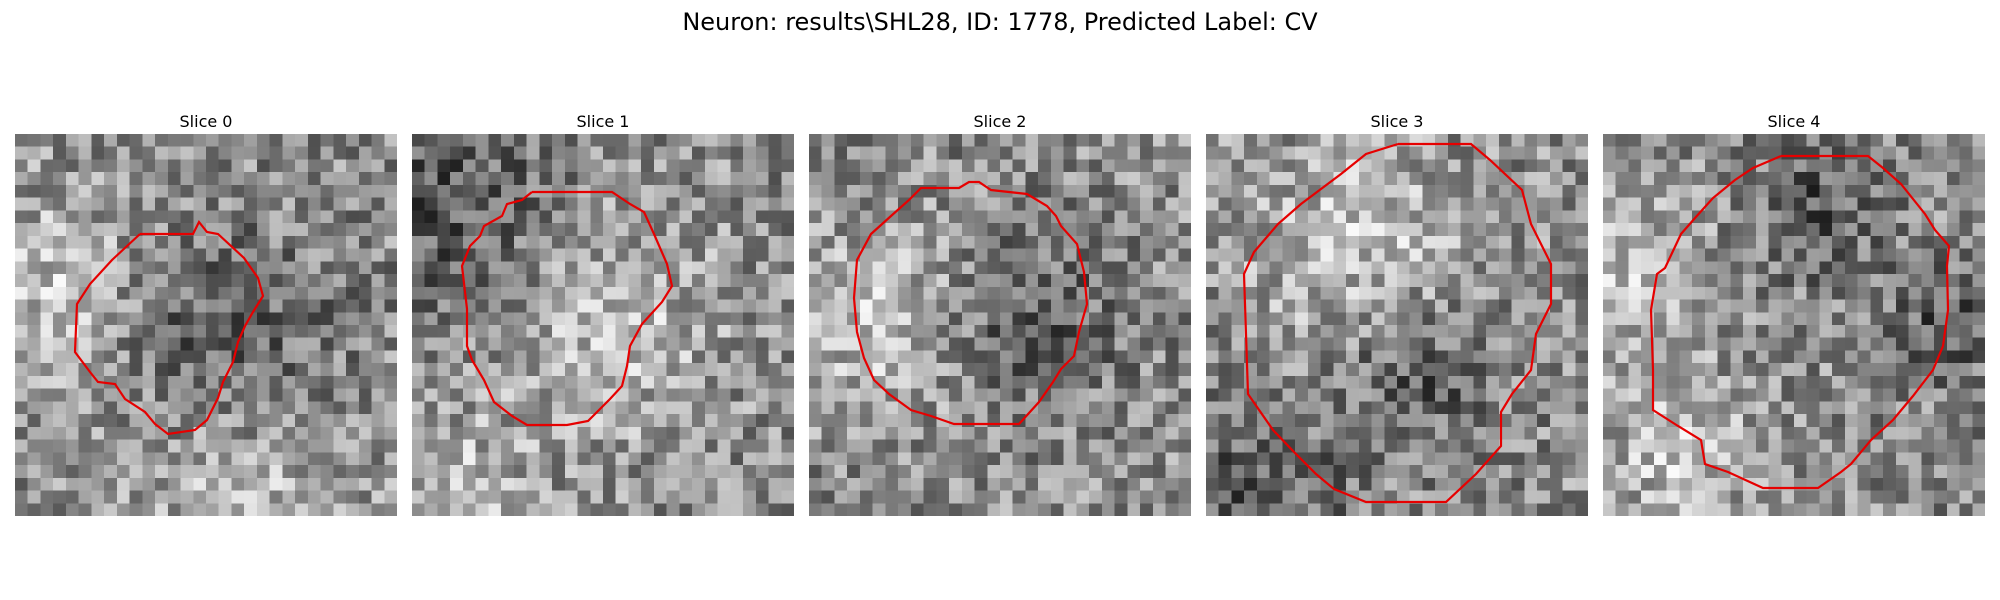 This screenshot has height=600, width=2000. What do you see at coordinates (603, 121) in the screenshot?
I see `slice-title-1: Slice 1` at bounding box center [603, 121].